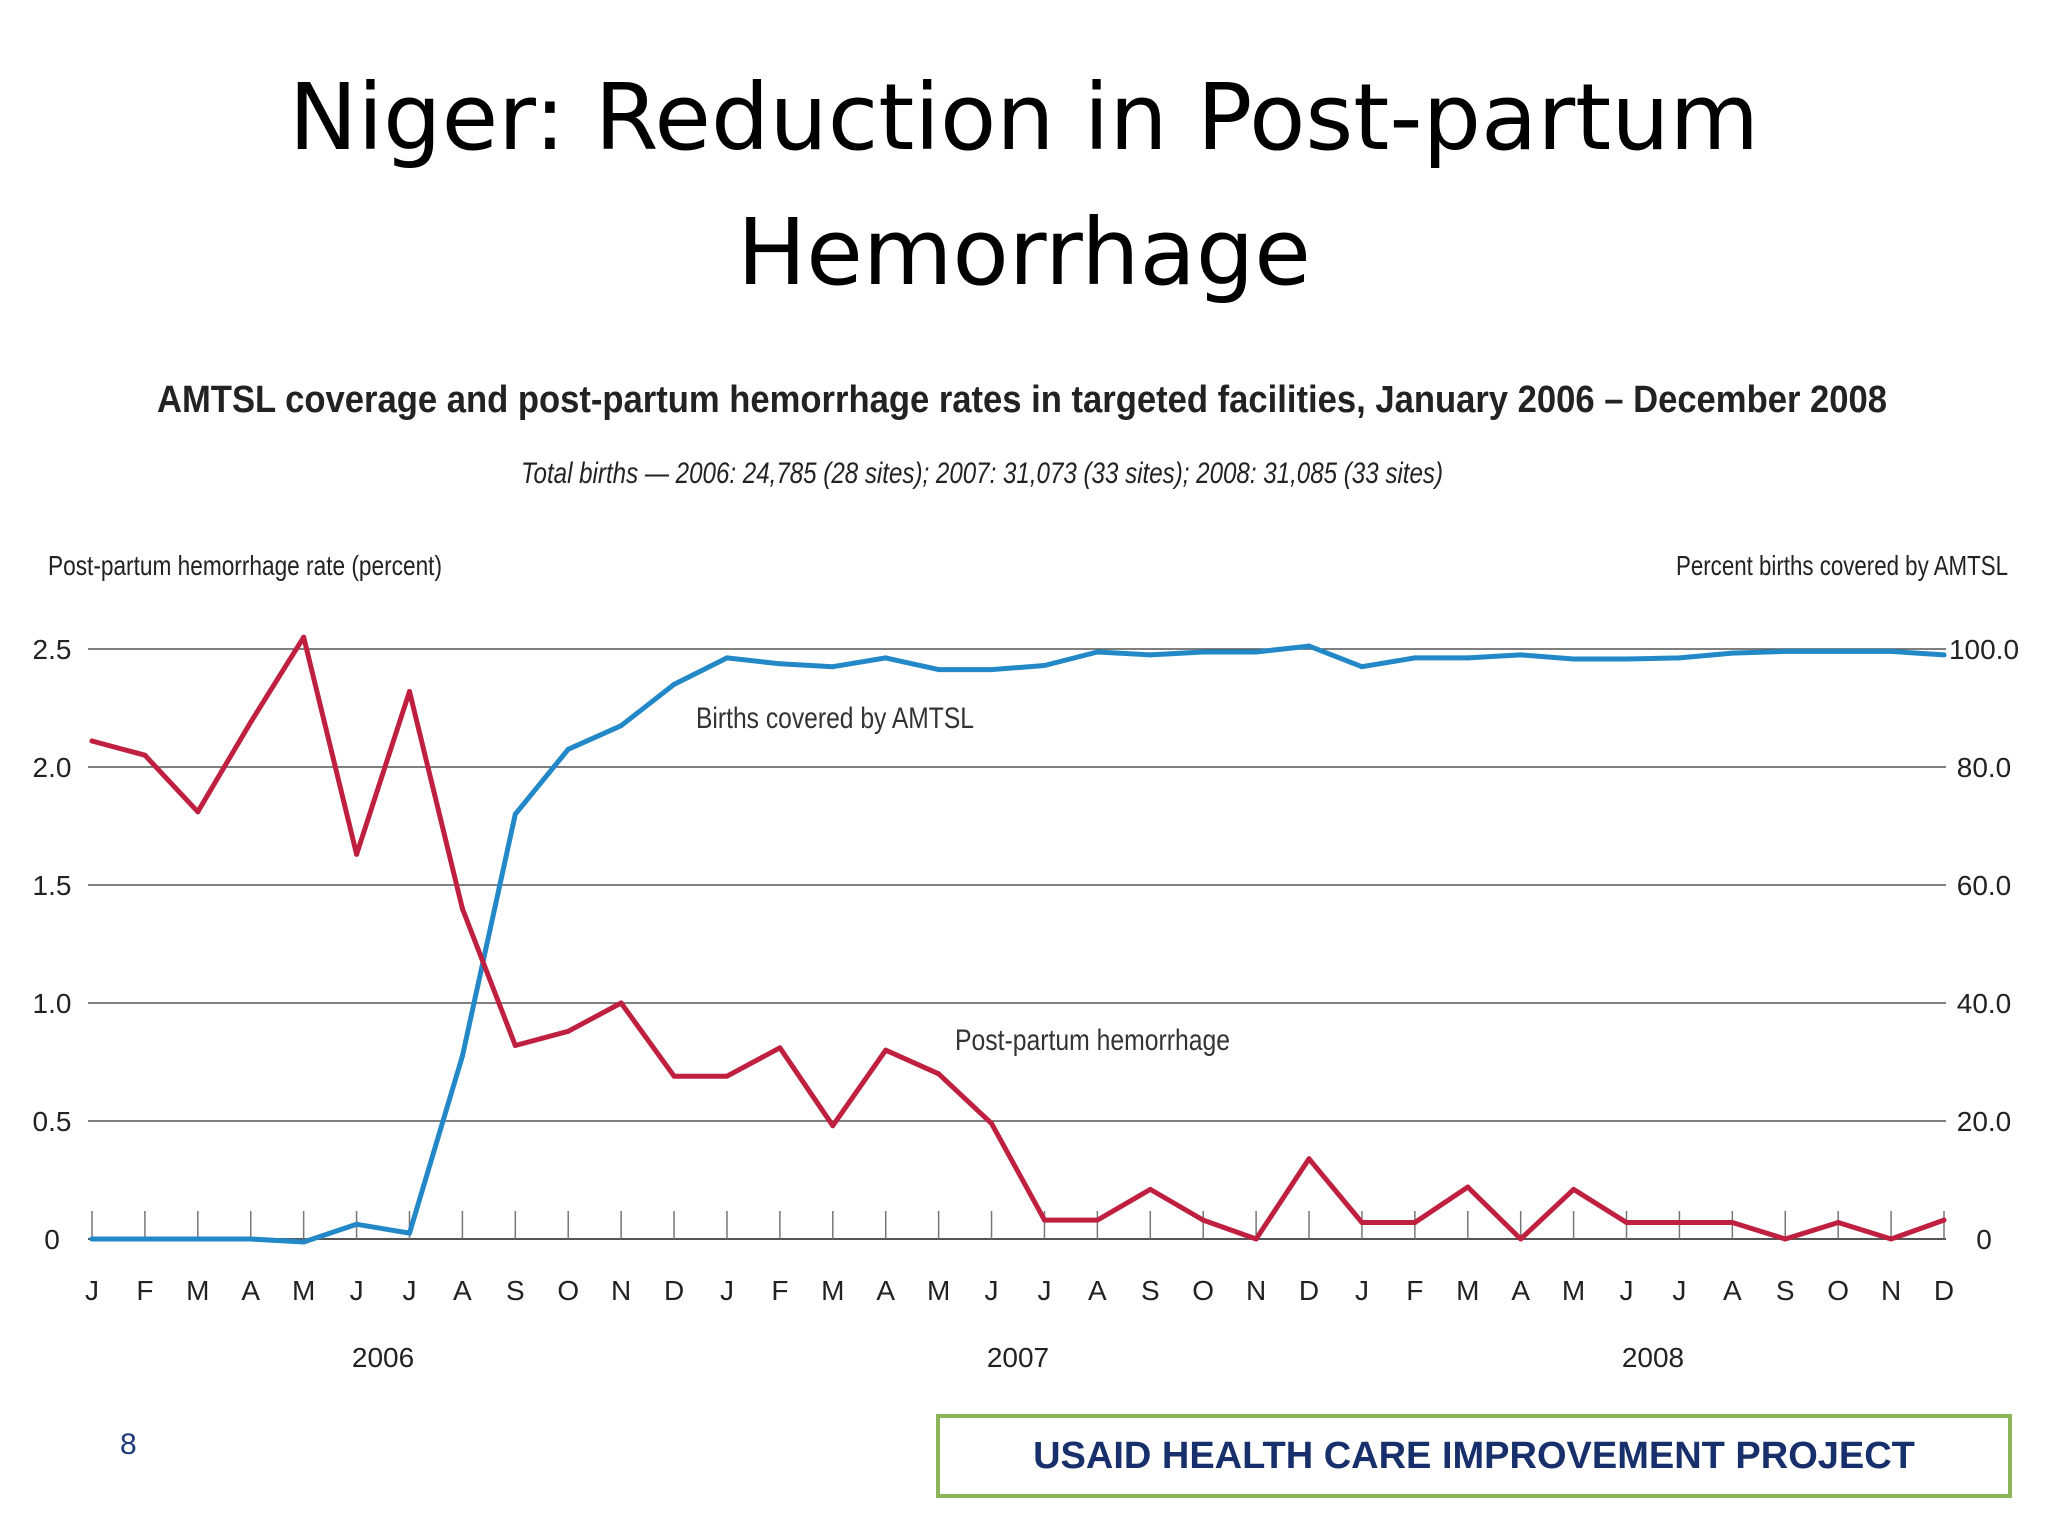 The image size is (2048, 1536). Describe the element at coordinates (1984, 767) in the screenshot. I see `right-tick-label: 80.0` at that location.